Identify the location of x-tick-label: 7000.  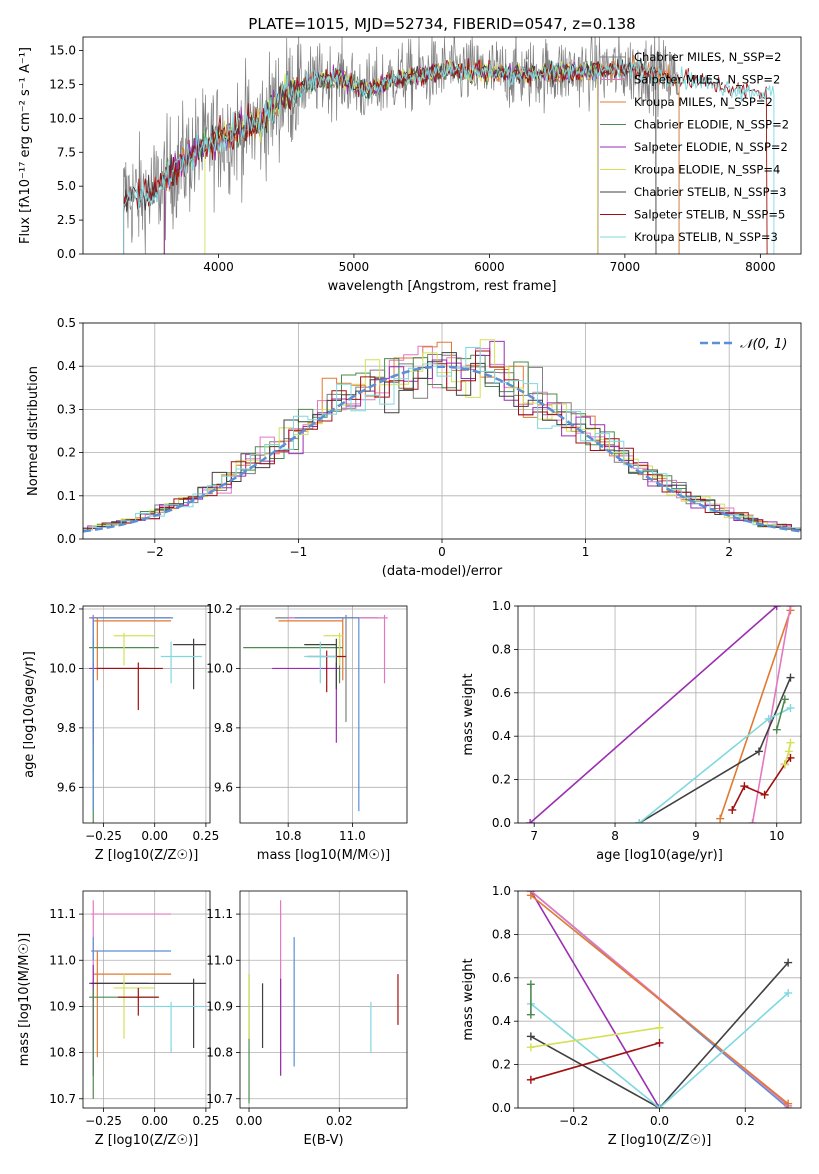
(625, 267).